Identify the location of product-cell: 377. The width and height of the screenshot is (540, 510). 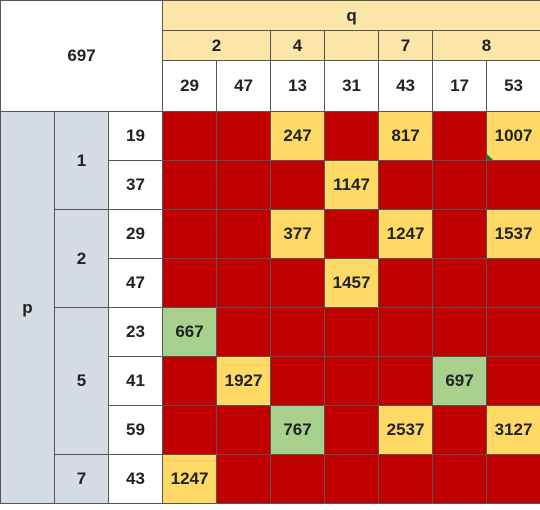
(298, 234).